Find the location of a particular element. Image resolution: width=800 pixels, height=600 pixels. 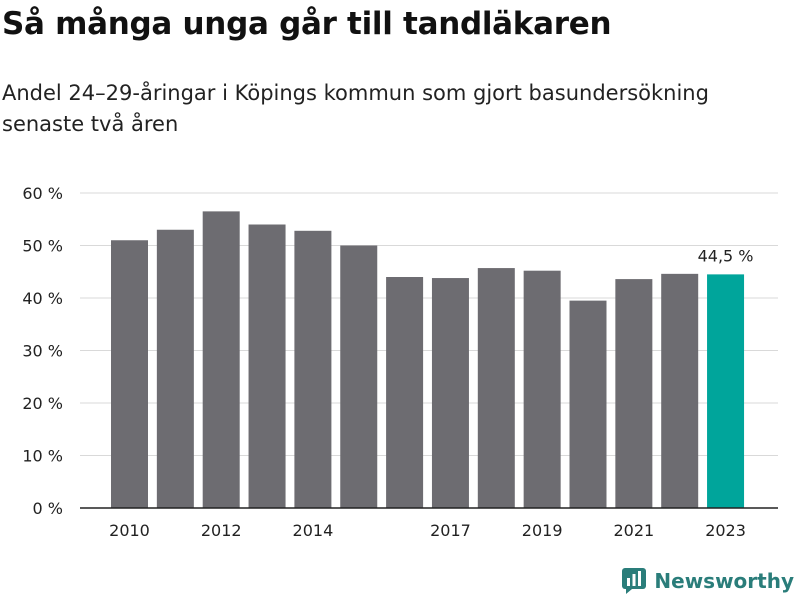

y-tick-label: 30 % is located at coordinates (42, 351).